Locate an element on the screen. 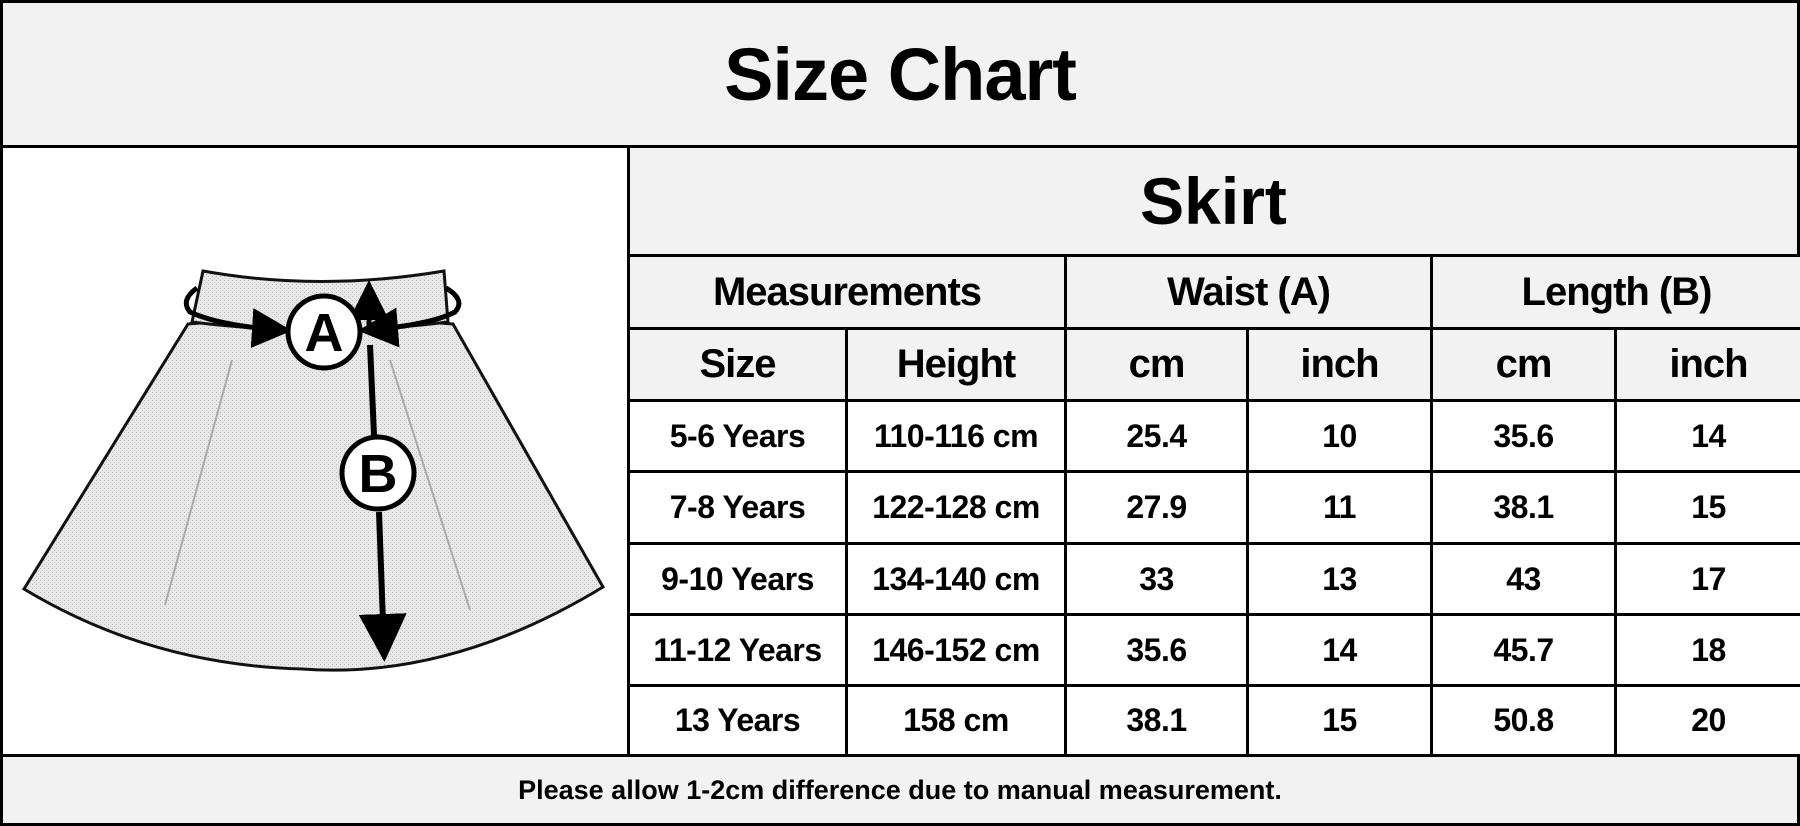 The width and height of the screenshot is (1800, 826). column-header: Height is located at coordinates (956, 364).